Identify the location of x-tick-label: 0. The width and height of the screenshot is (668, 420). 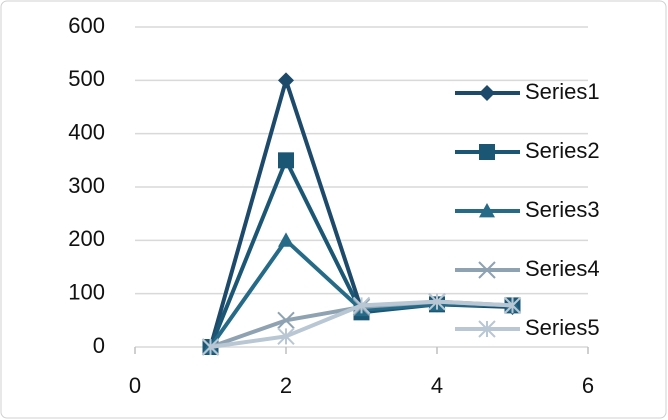
(135, 385).